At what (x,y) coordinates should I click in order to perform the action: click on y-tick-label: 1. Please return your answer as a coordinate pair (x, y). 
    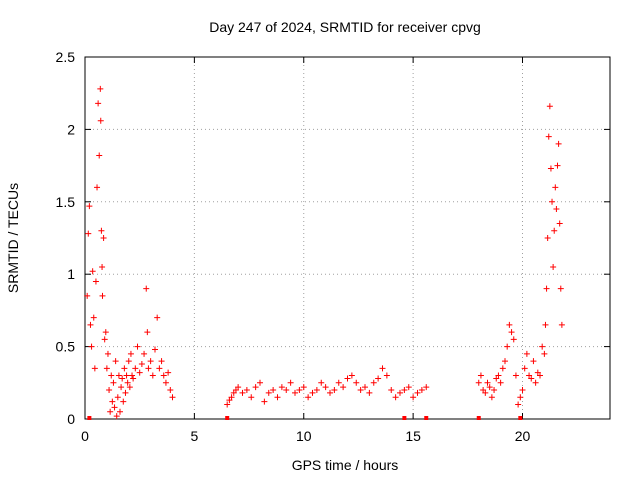
    Looking at the image, I should click on (71, 274).